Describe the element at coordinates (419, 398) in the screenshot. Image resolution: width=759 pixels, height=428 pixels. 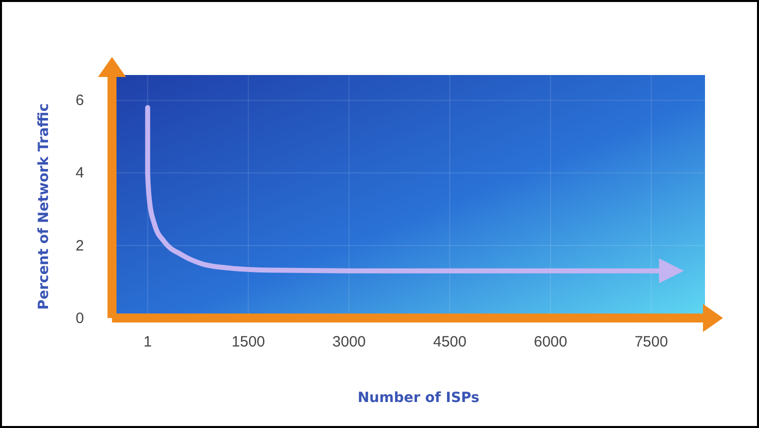
I see `x-axis-title: Number of ISPs` at that location.